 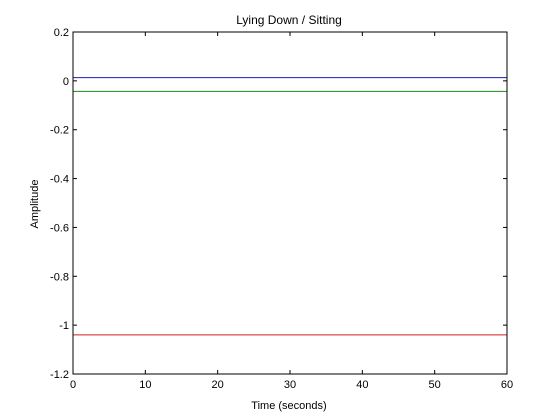 What do you see at coordinates (288, 406) in the screenshot?
I see `x-axis-label: Time (seconds)` at bounding box center [288, 406].